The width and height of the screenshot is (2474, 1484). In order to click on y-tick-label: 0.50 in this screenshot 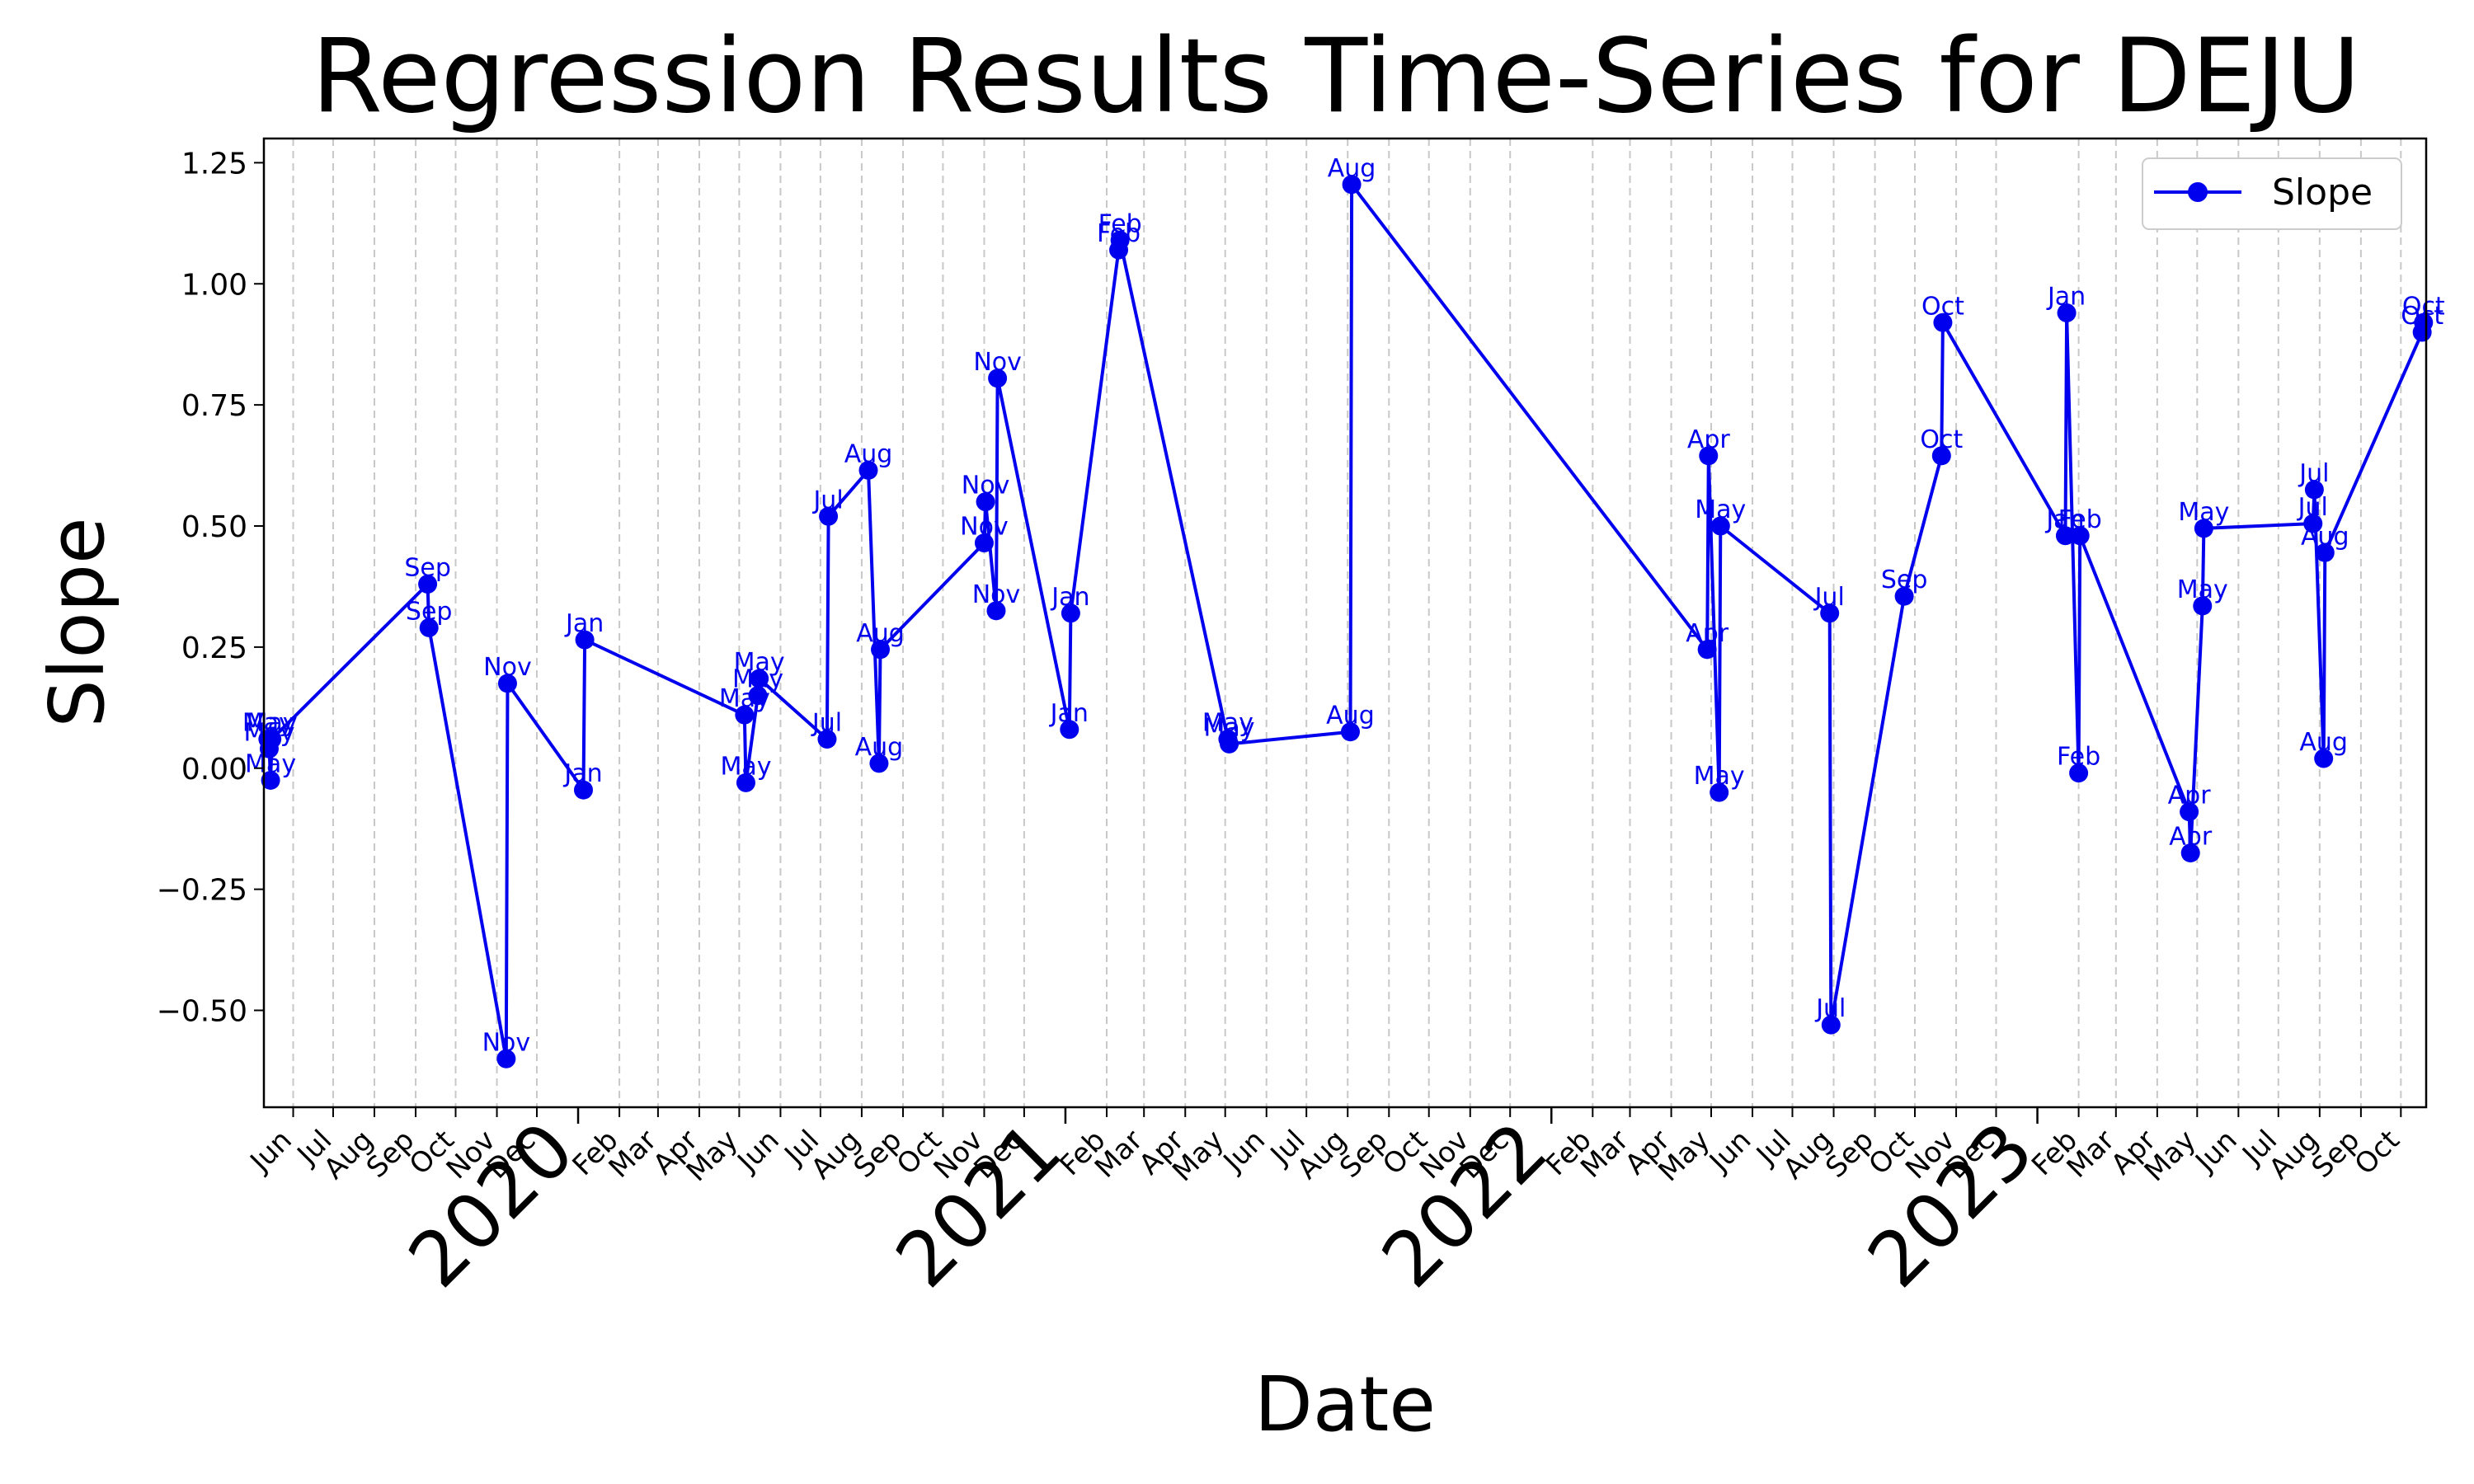, I will do `click(214, 527)`.